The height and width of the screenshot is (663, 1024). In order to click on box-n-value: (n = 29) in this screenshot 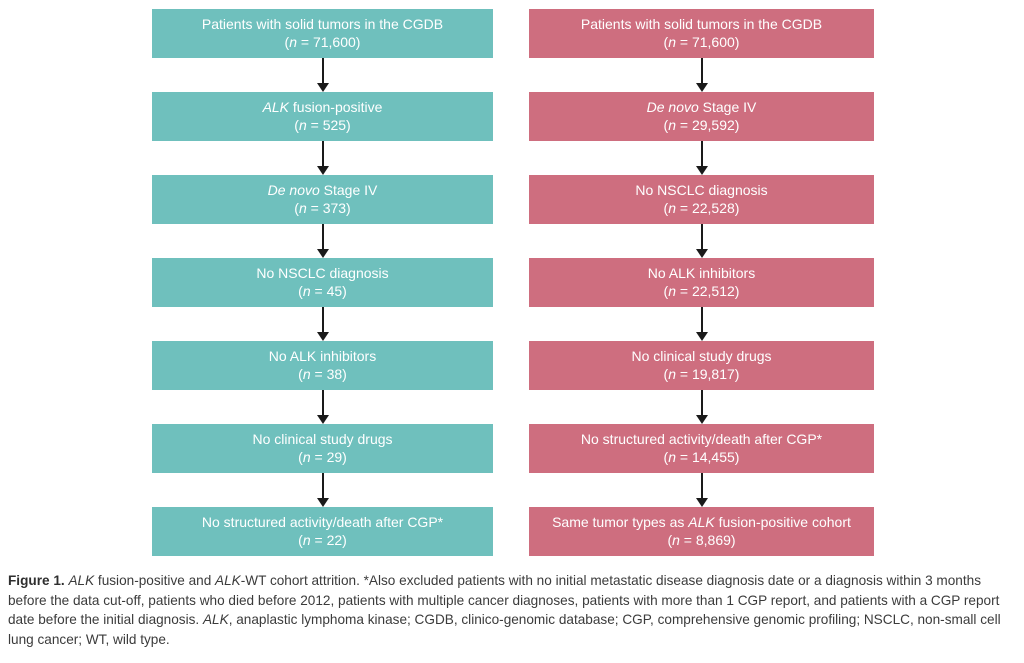, I will do `click(322, 456)`.